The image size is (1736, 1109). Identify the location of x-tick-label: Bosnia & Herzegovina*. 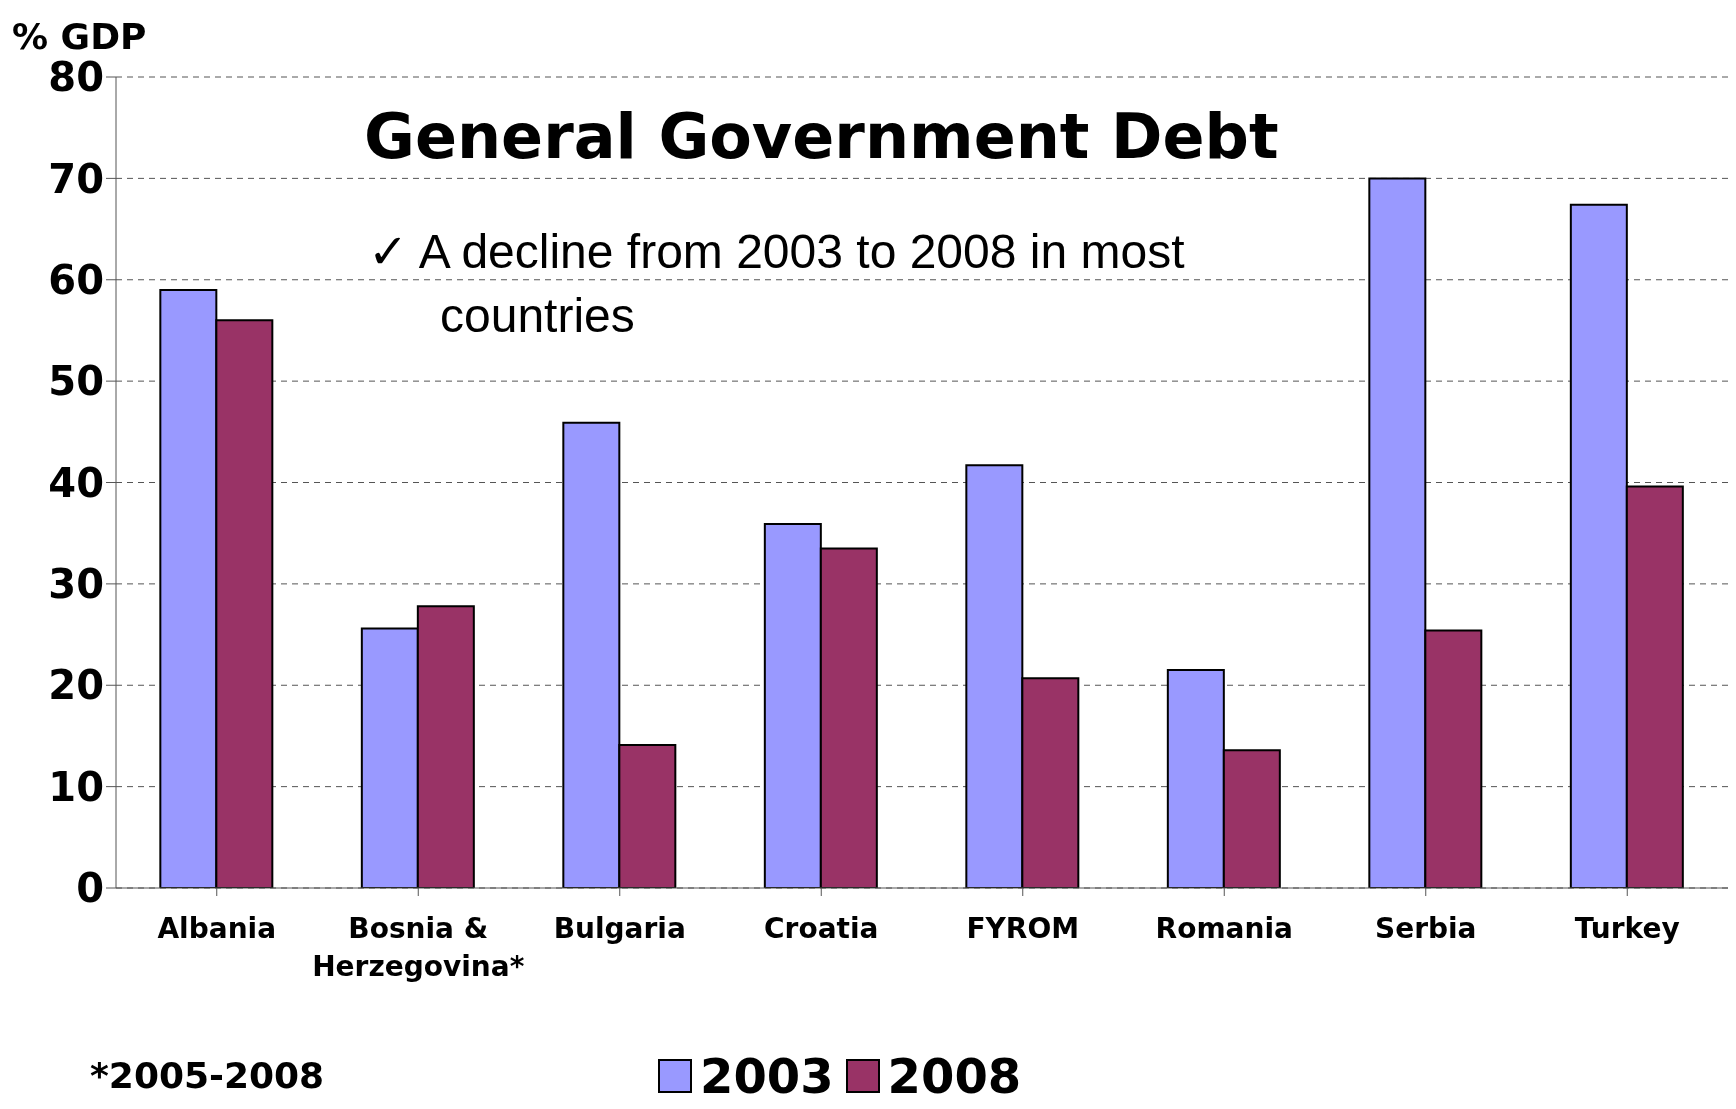
(418, 947).